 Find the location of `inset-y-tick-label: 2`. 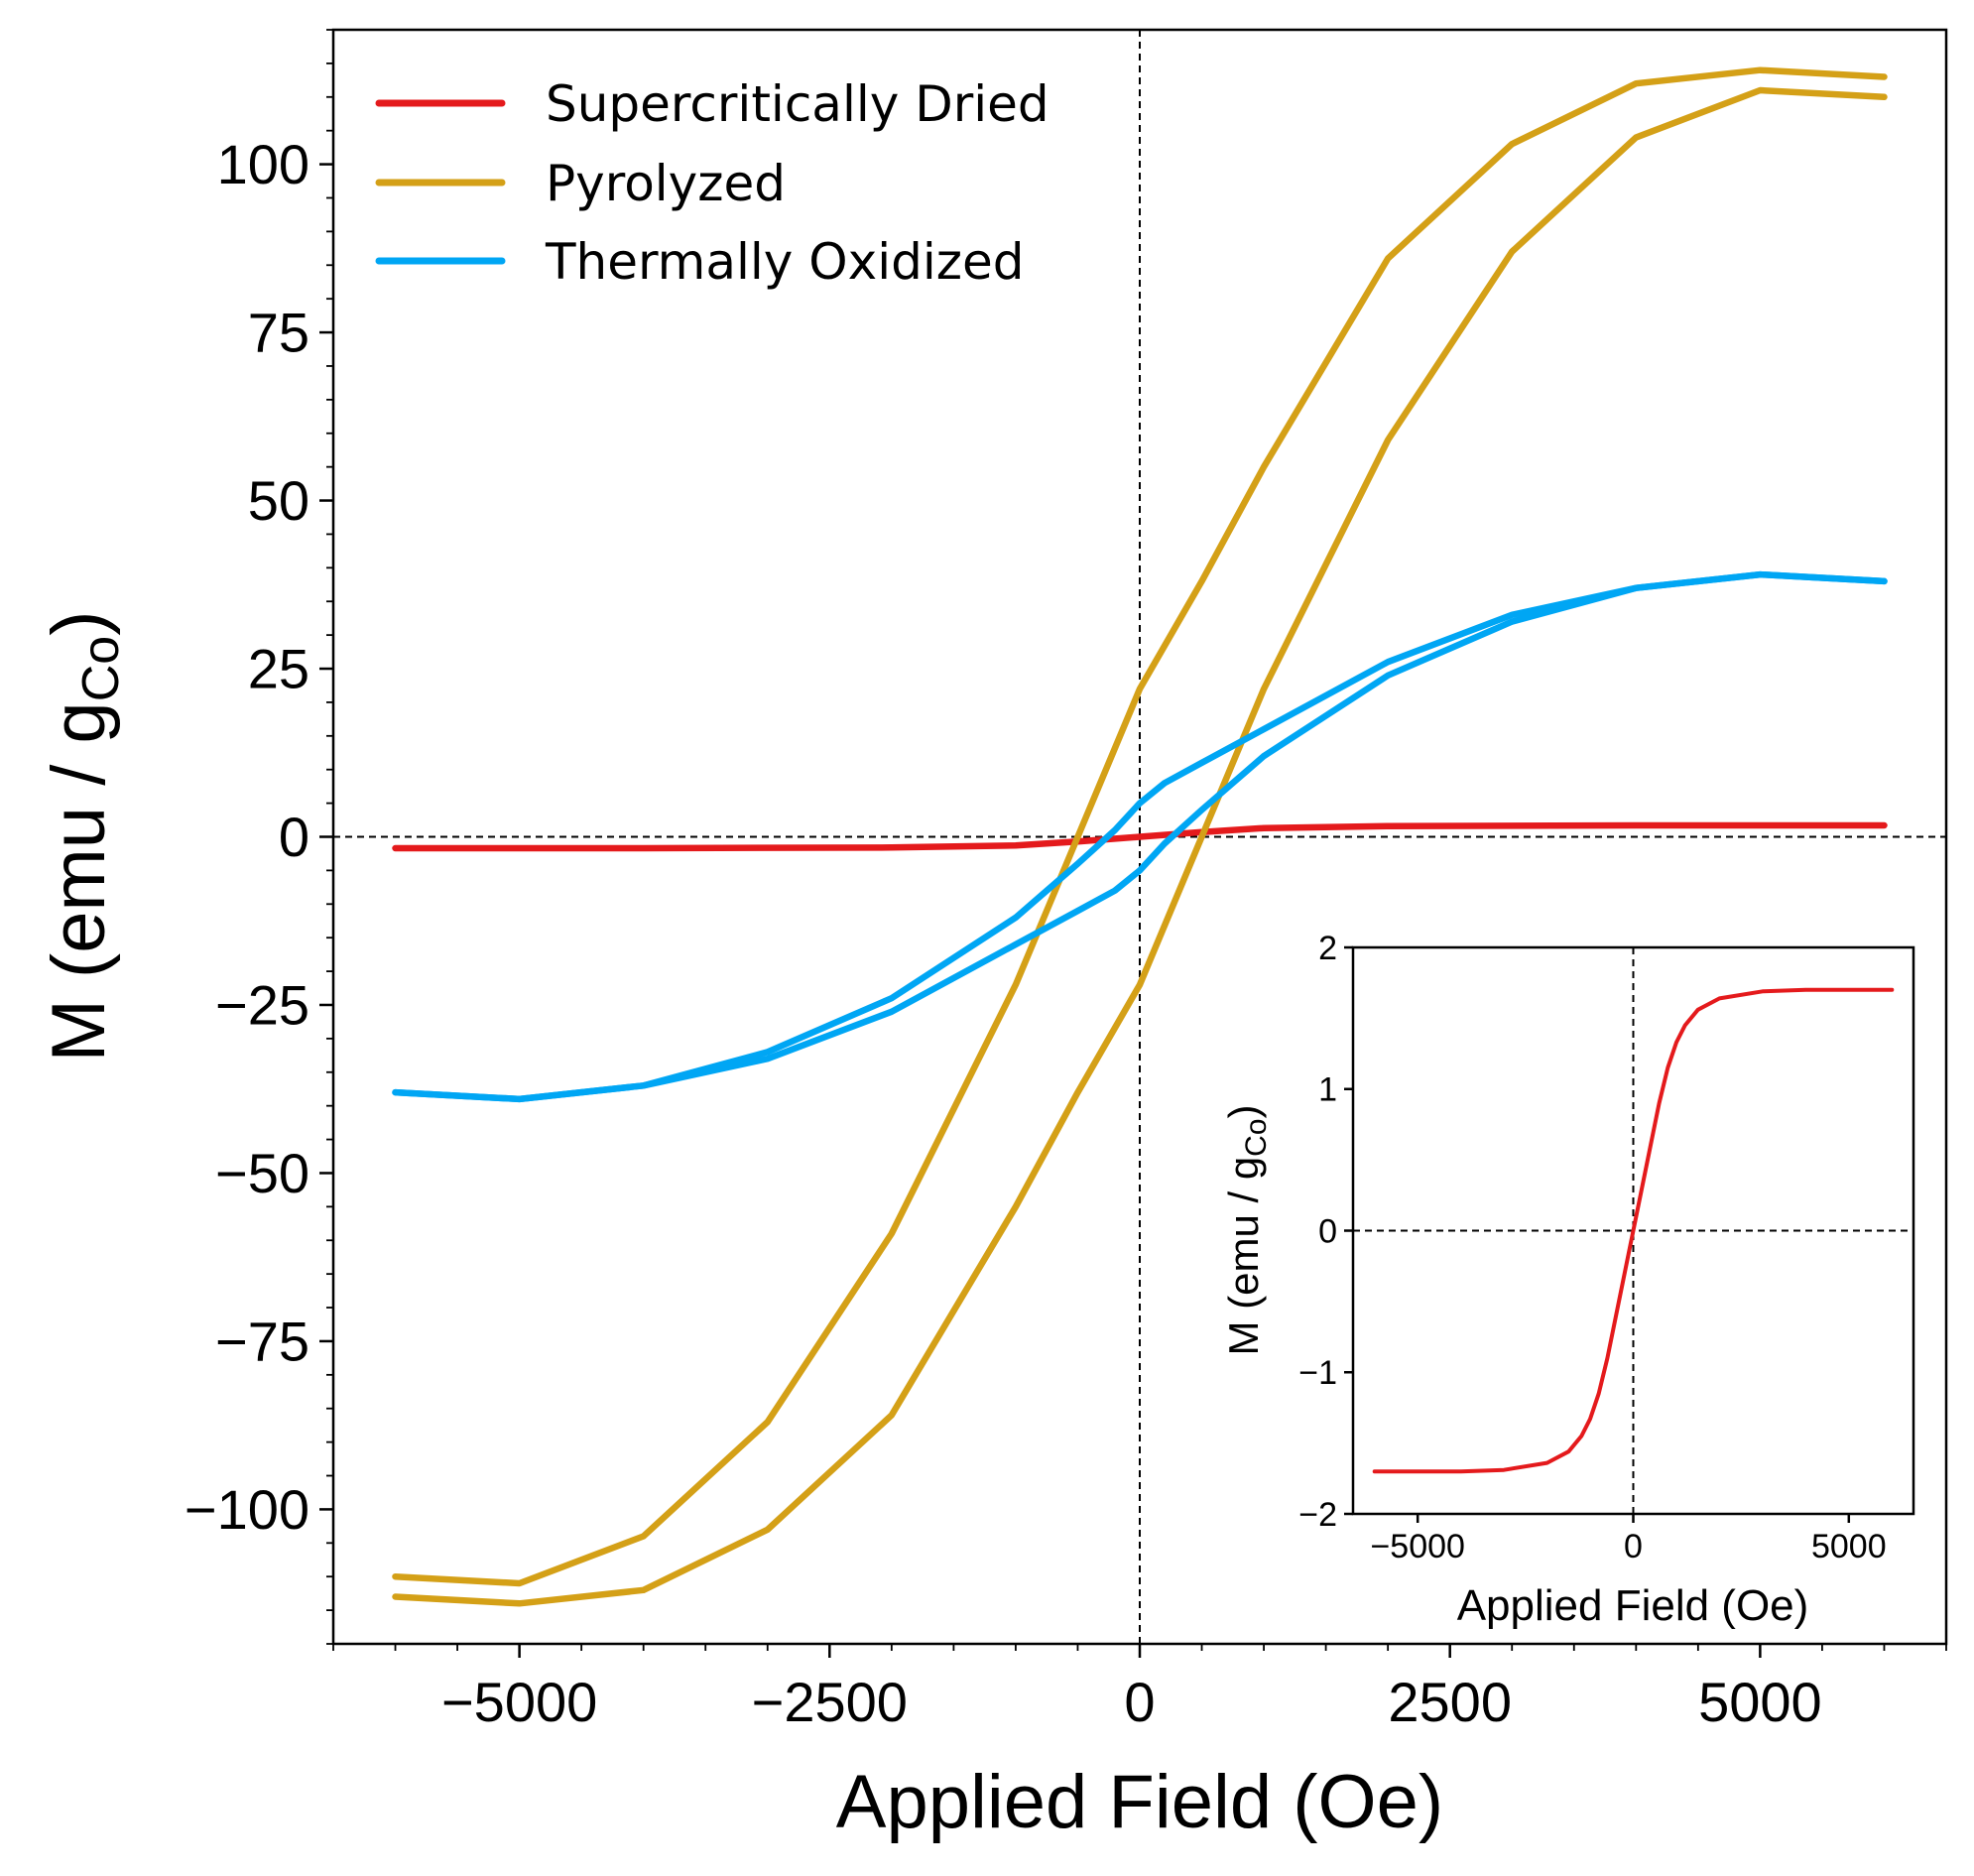

inset-y-tick-label: 2 is located at coordinates (1327, 948).